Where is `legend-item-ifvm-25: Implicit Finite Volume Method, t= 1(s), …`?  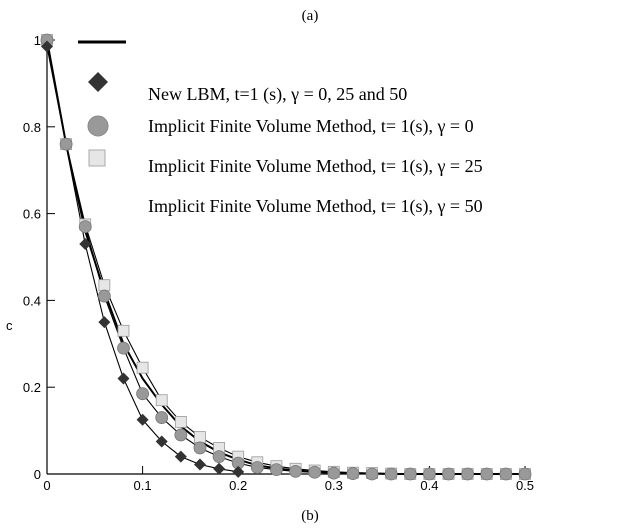
legend-item-ifvm-25: Implicit Finite Volume Method, t= 1(s), … is located at coordinates (285, 163).